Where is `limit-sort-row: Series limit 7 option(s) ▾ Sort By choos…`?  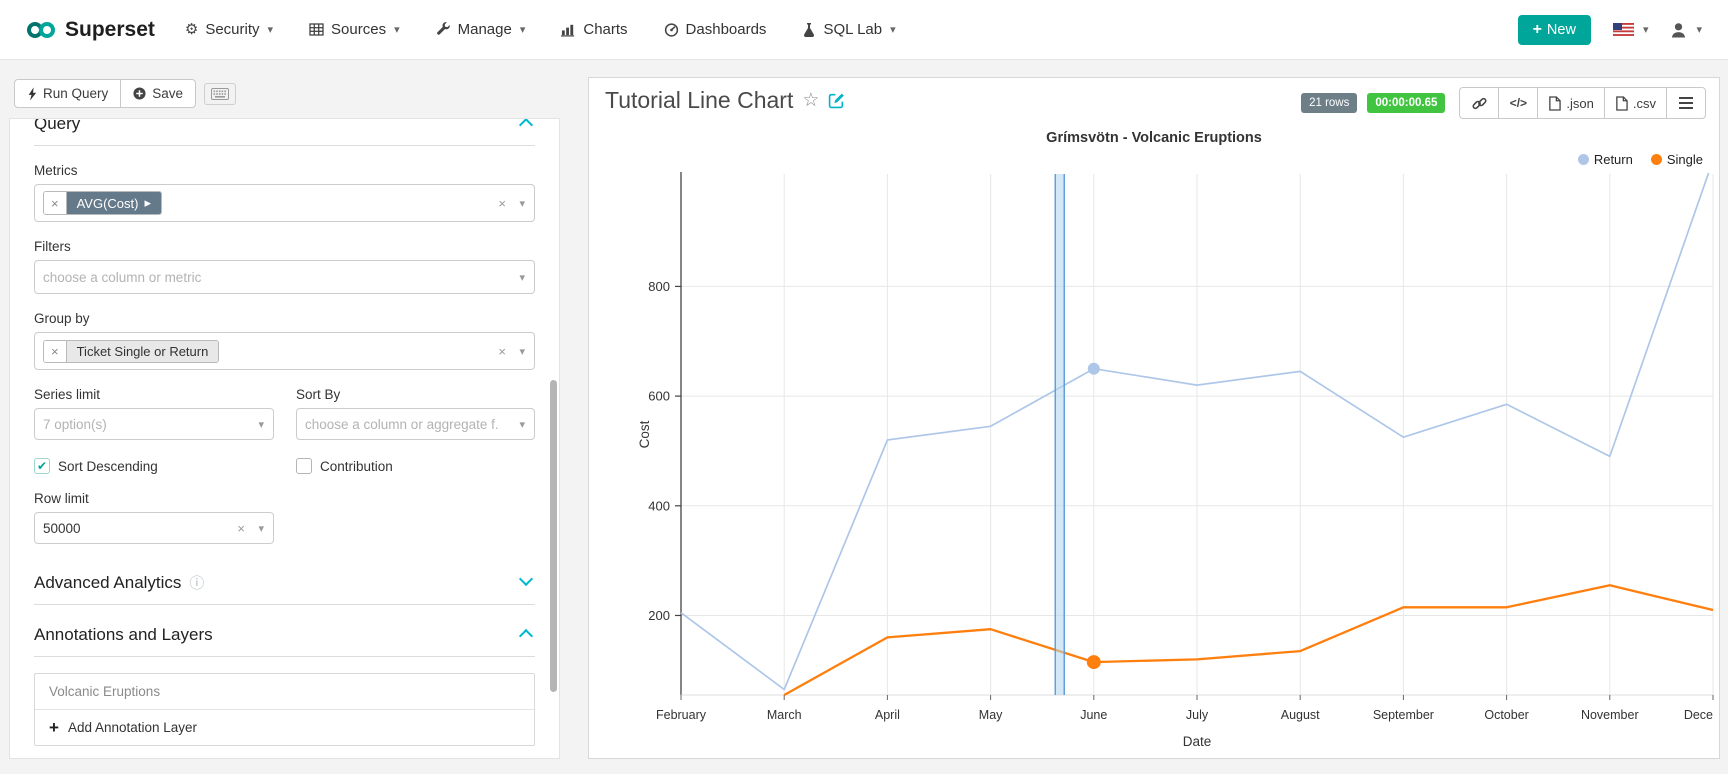
limit-sort-row: Series limit 7 option(s) ▾ Sort By choos… is located at coordinates (284, 405).